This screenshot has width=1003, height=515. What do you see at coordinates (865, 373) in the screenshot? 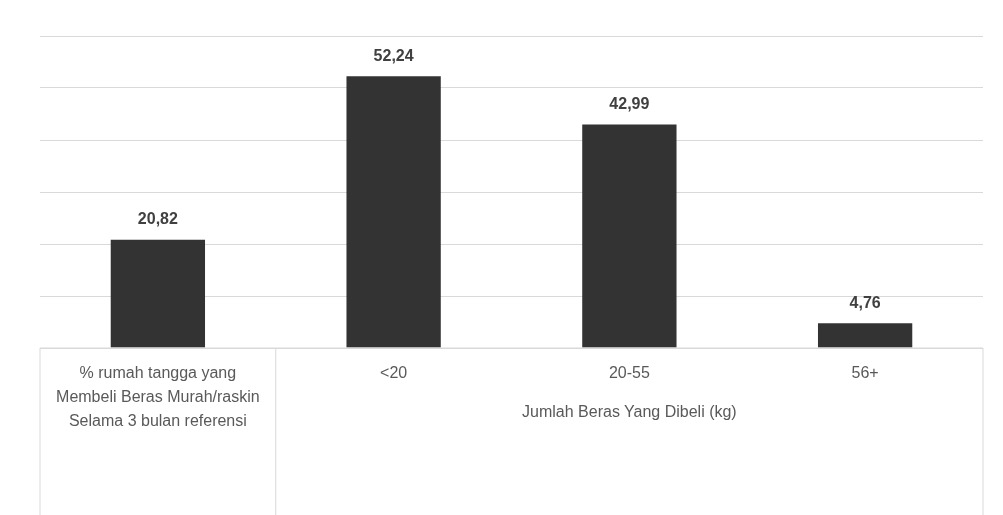
I see `x-tick-label: 56+` at bounding box center [865, 373].